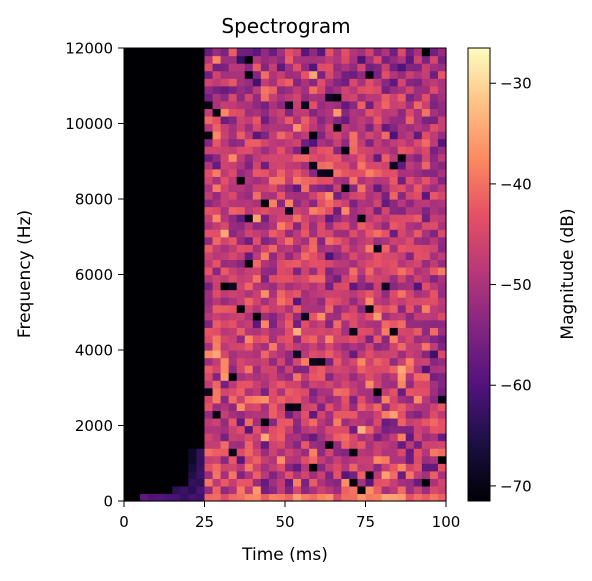  I want to click on x-tick-label: 50, so click(284, 522).